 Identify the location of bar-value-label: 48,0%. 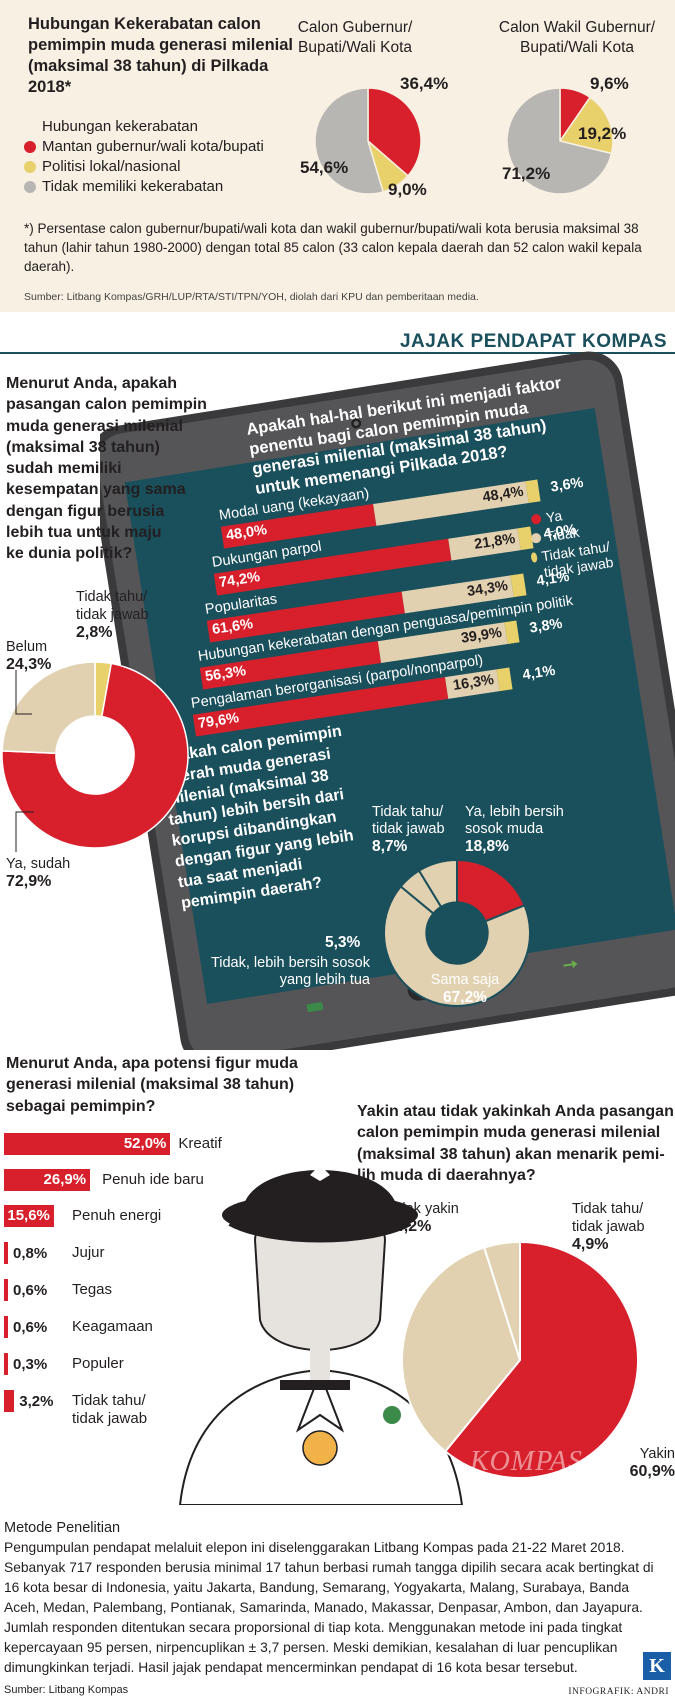
(247, 533).